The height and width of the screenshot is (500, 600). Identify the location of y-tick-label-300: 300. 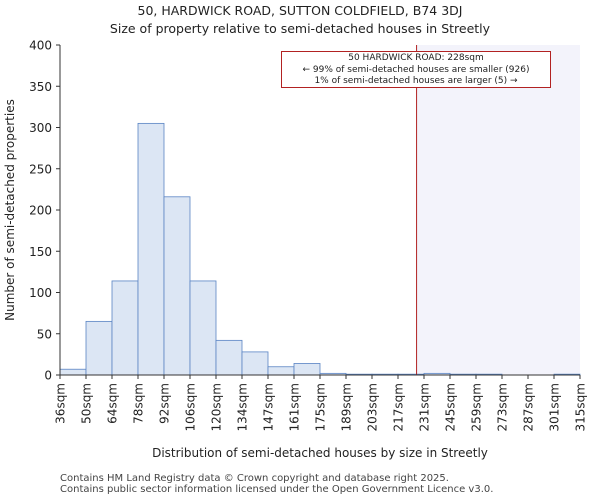
(40, 128).